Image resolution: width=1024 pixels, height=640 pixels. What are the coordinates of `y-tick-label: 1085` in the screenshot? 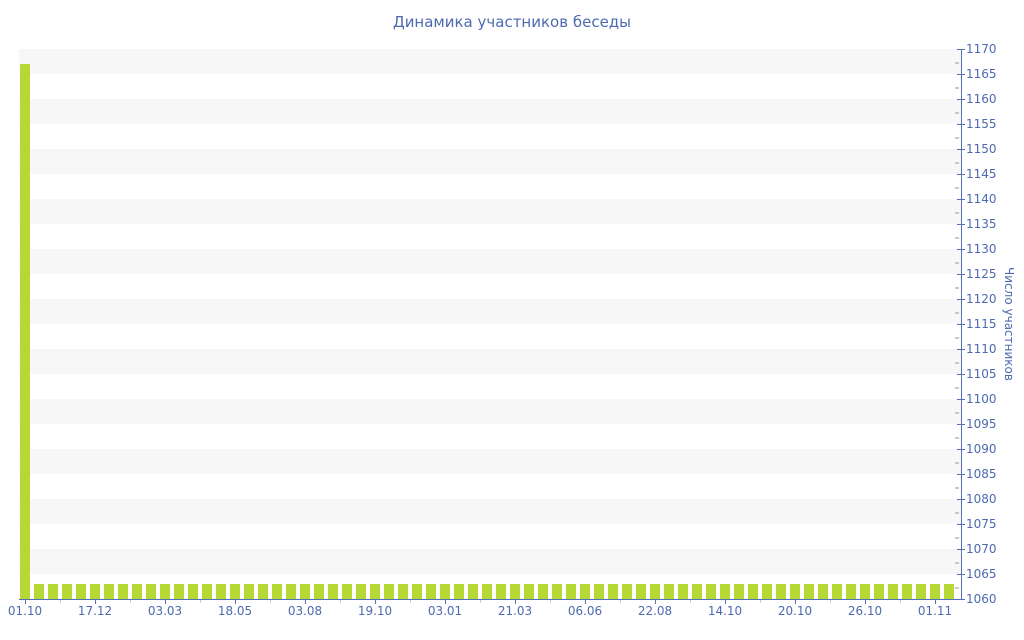 It's located at (981, 474).